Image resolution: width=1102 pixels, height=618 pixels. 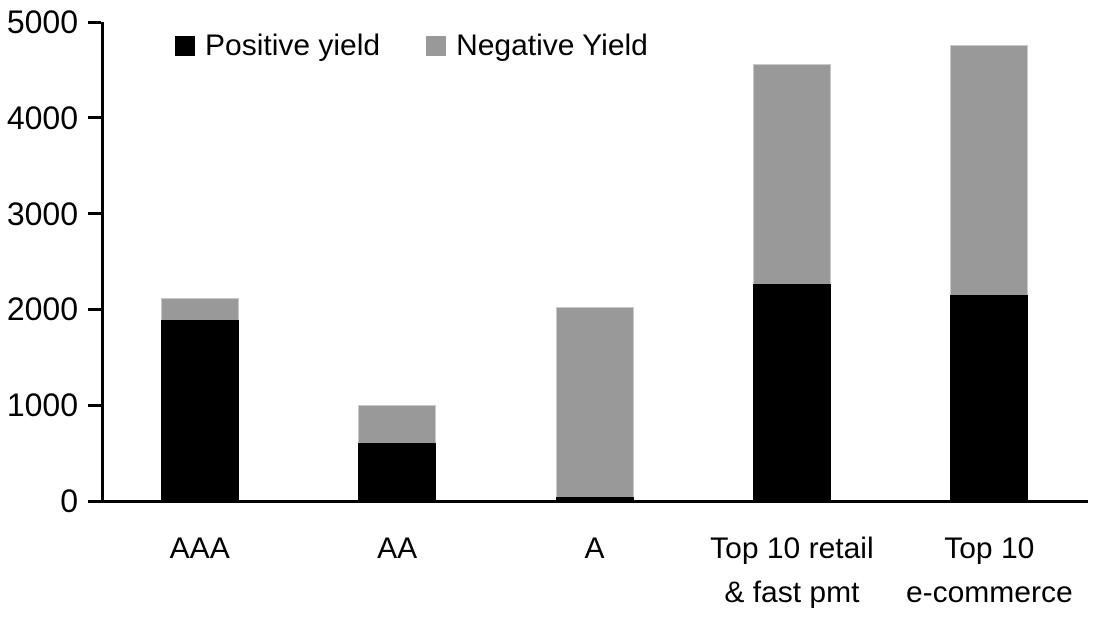 What do you see at coordinates (42, 22) in the screenshot?
I see `y-tick-label: 5000` at bounding box center [42, 22].